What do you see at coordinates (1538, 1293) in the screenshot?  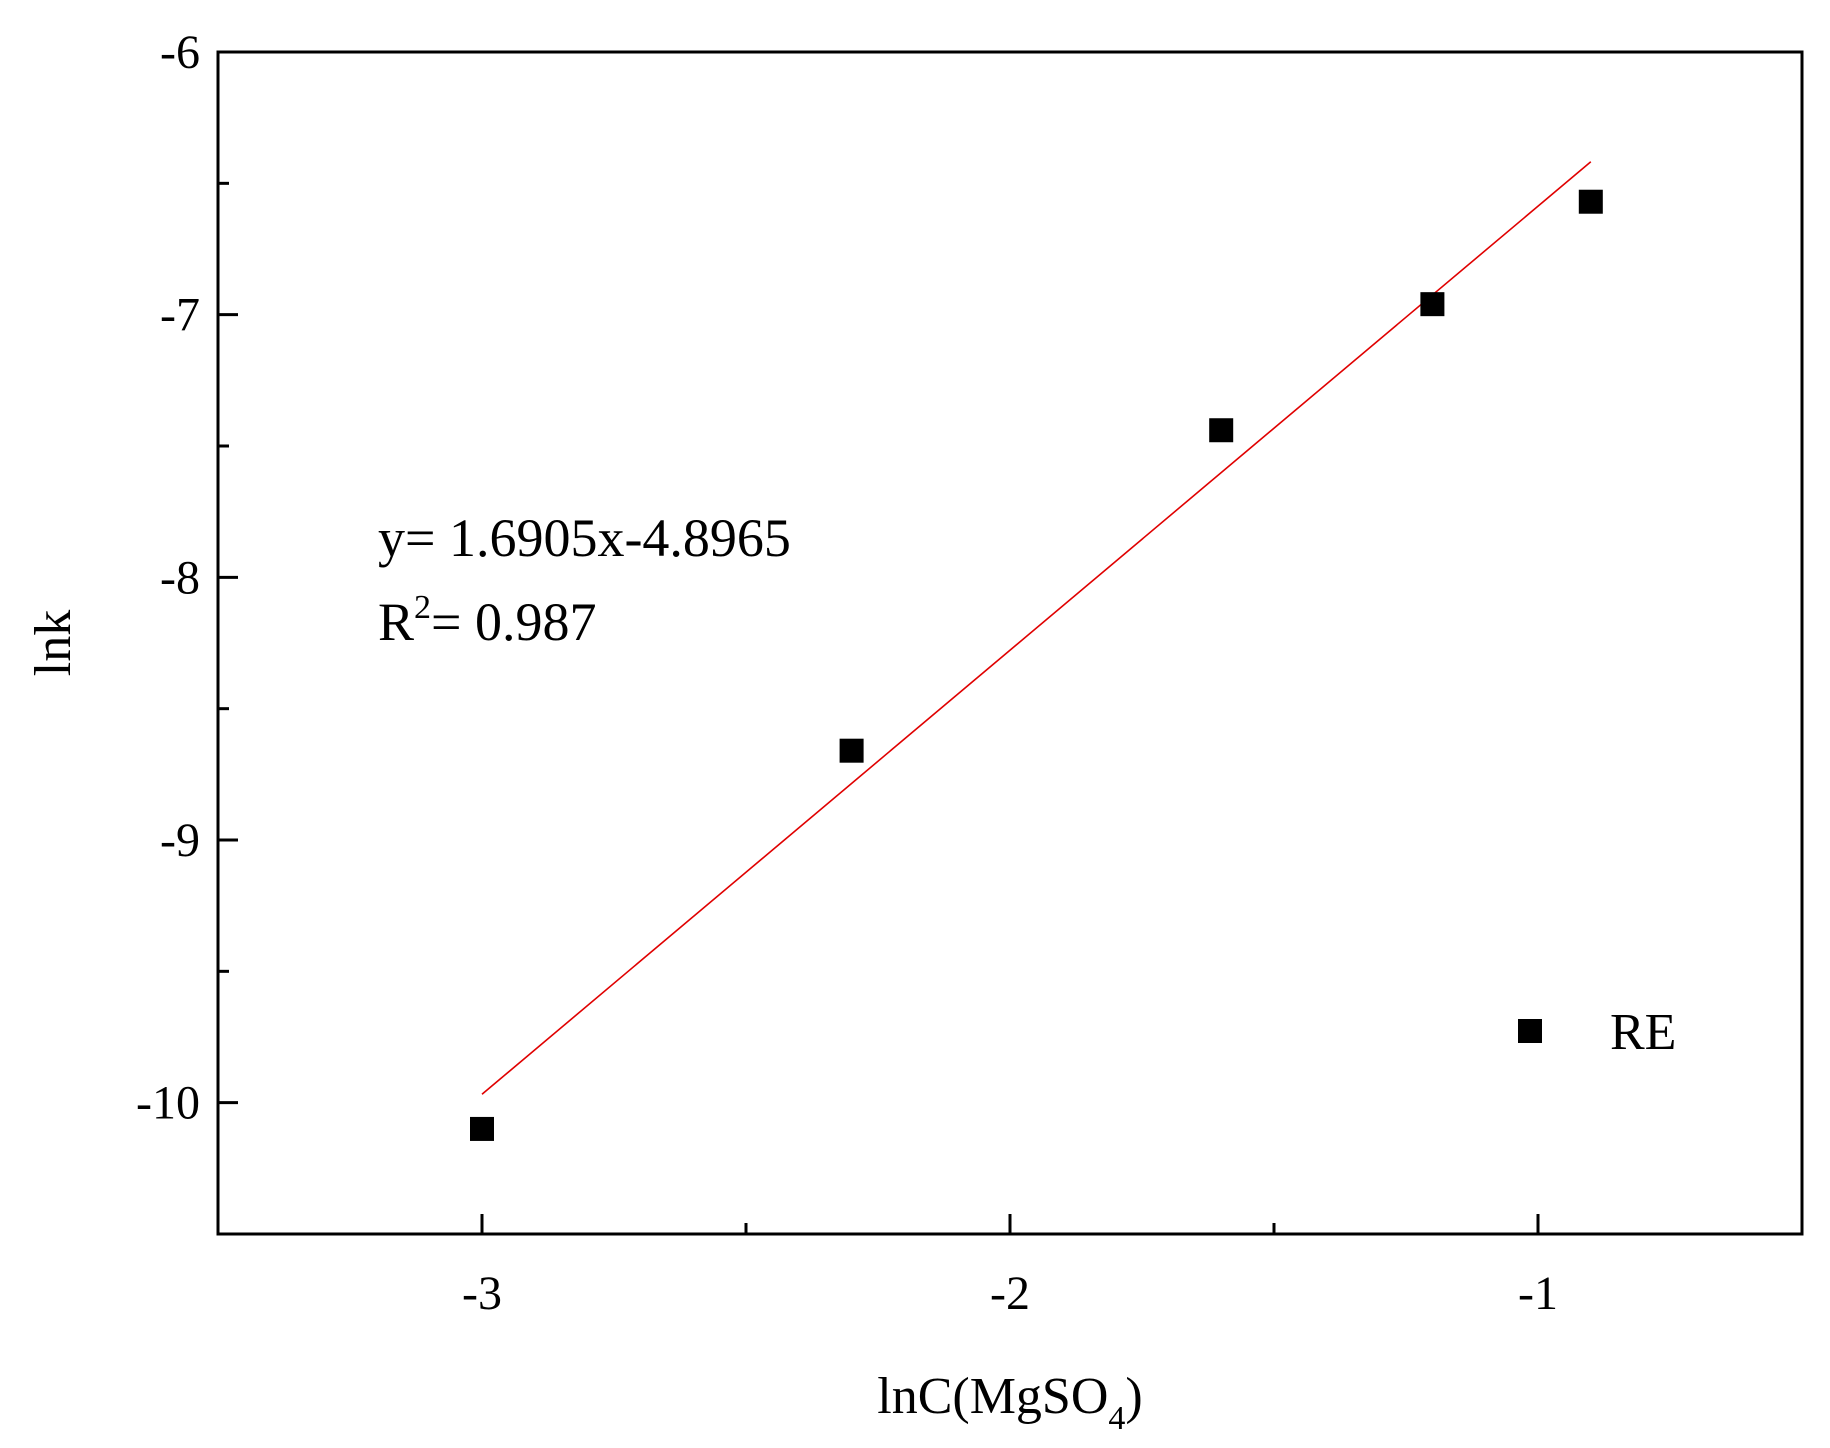 I see `x-tick-label: -1` at bounding box center [1538, 1293].